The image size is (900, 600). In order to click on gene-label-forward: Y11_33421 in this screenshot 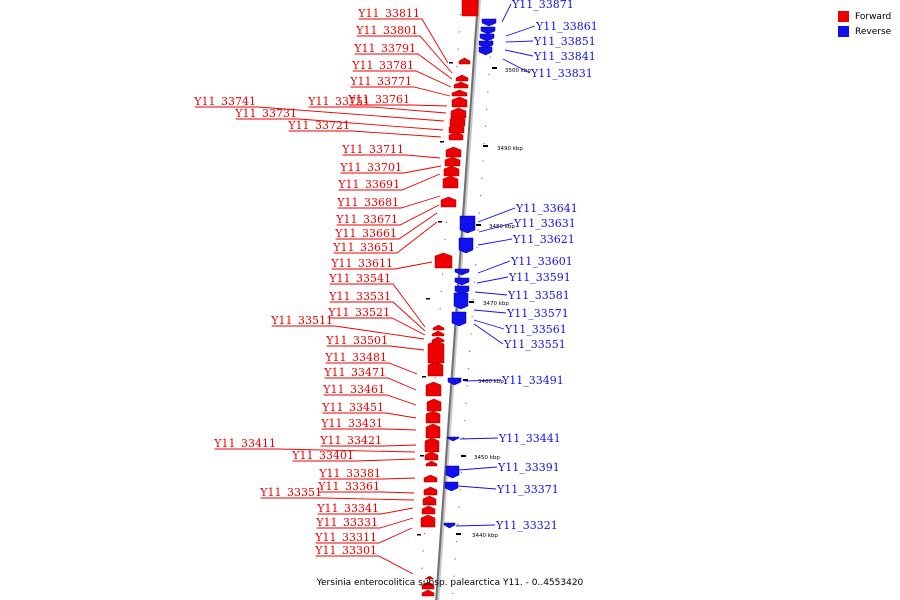, I will do `click(350, 440)`.